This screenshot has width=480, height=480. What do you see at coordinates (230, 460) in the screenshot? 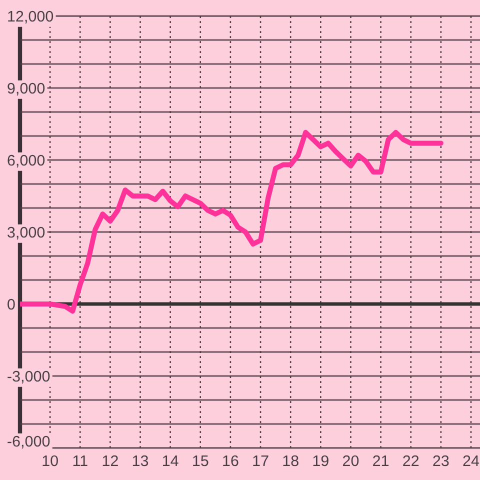
I see `x-tick-label: 16` at bounding box center [230, 460].